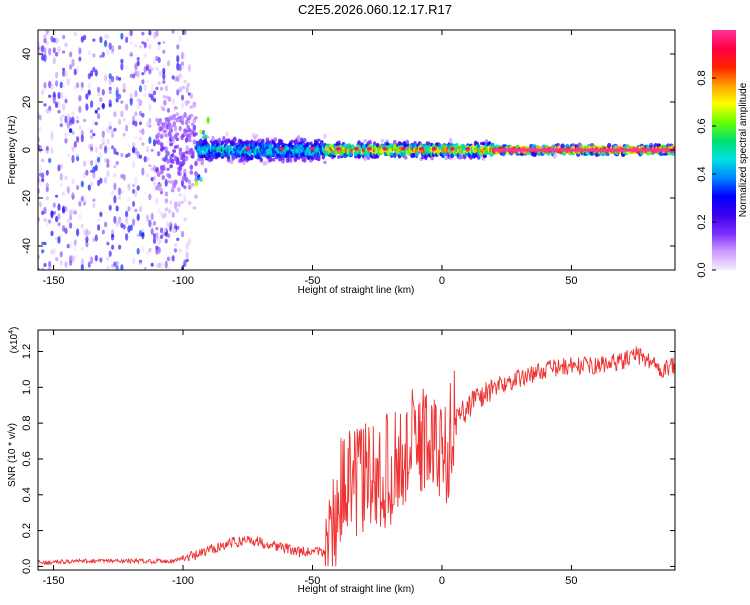 The height and width of the screenshot is (605, 750). What do you see at coordinates (743, 149) in the screenshot?
I see `colorbar-title: Normalized spectral amplitude` at bounding box center [743, 149].